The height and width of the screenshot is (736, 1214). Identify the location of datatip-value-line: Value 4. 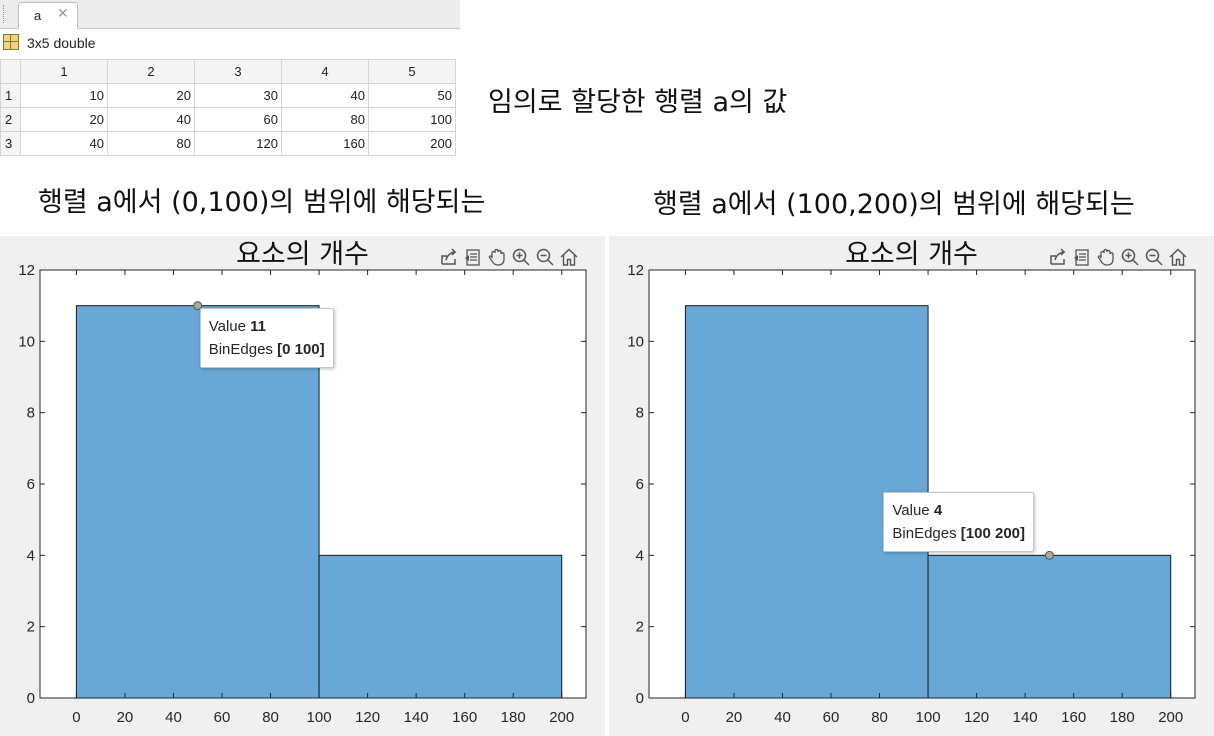
(958, 510).